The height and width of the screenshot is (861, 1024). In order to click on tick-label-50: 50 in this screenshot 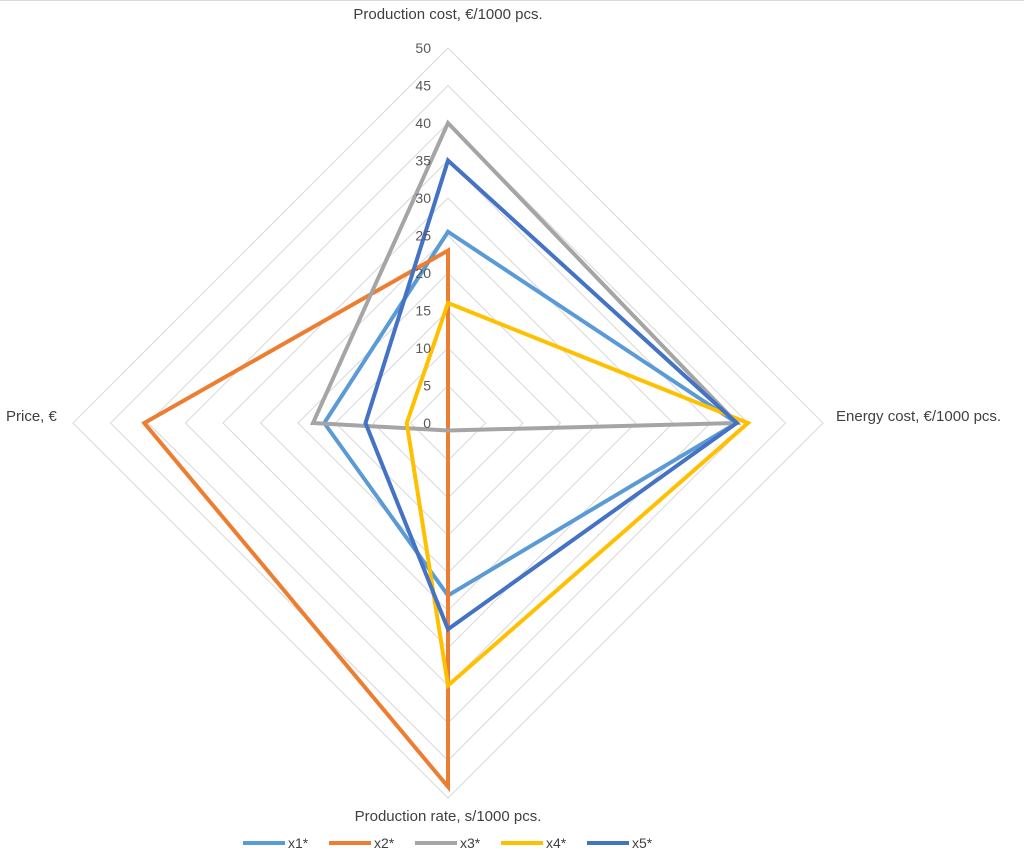, I will do `click(423, 48)`.